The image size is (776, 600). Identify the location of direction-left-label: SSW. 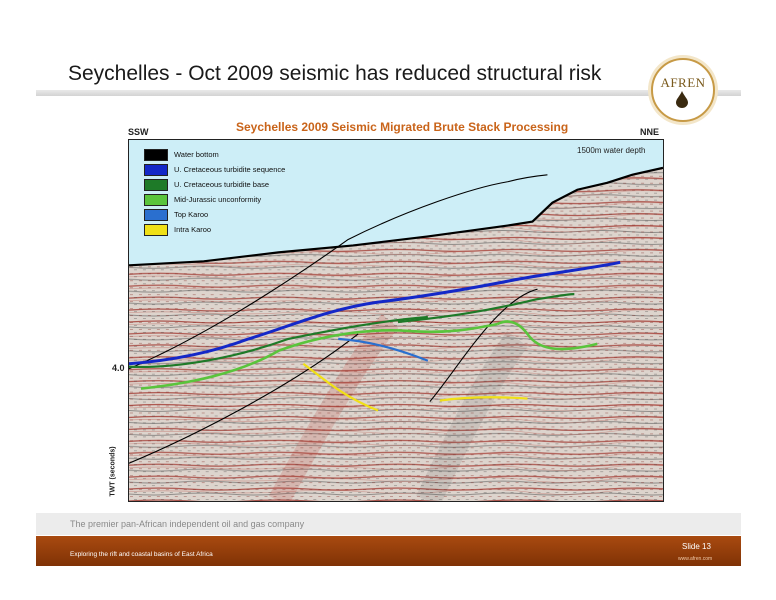
(138, 132).